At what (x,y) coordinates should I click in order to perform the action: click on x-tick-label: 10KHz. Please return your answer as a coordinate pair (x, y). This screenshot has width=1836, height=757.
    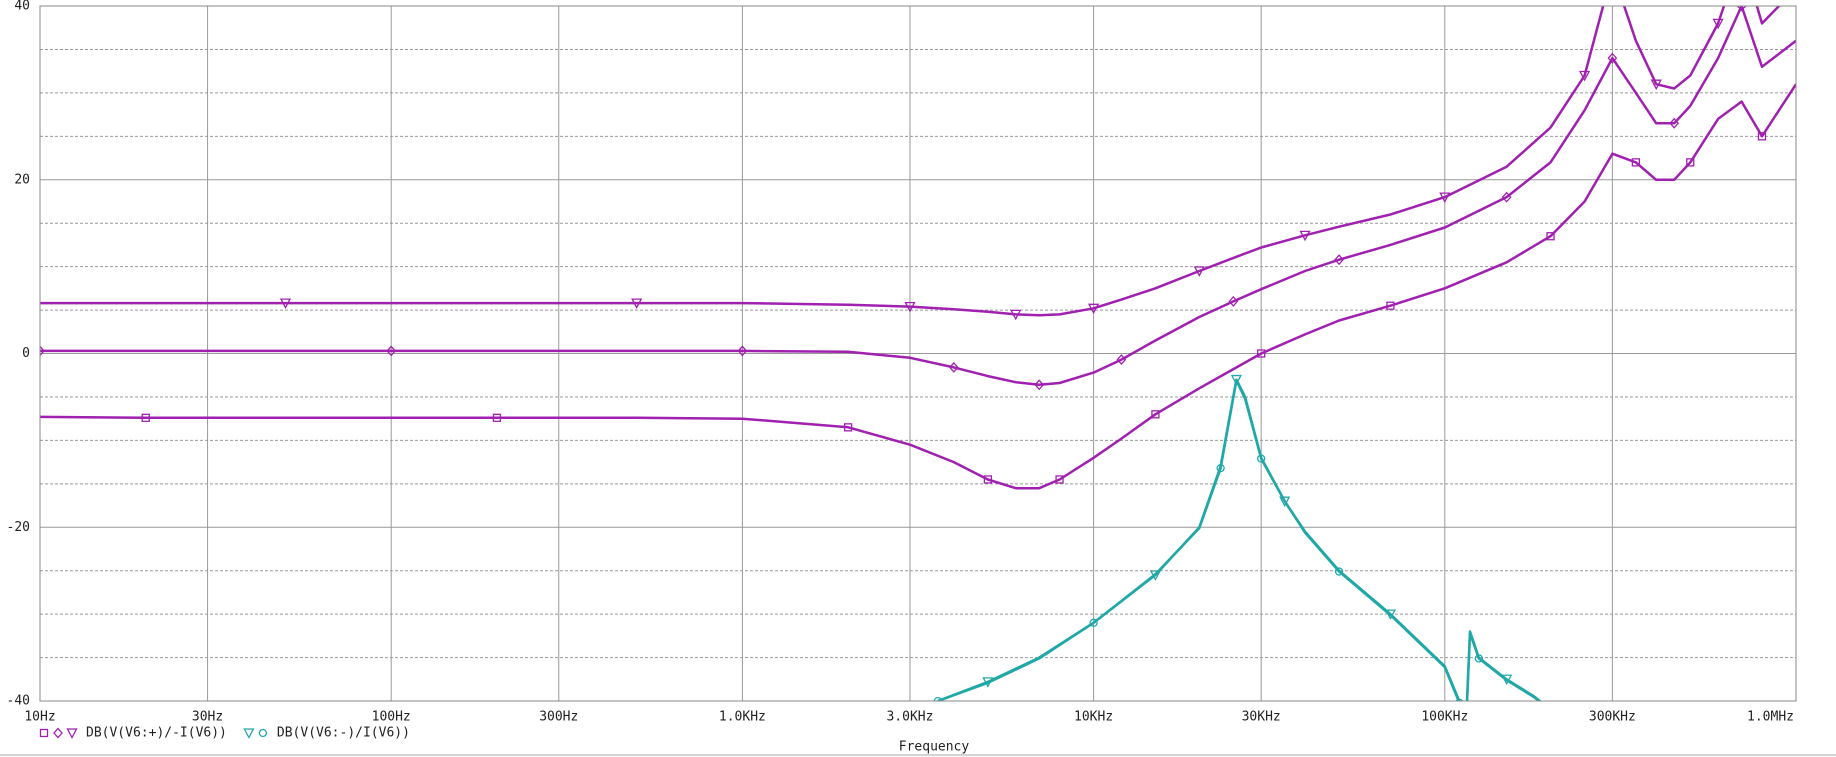
    Looking at the image, I should click on (1093, 717).